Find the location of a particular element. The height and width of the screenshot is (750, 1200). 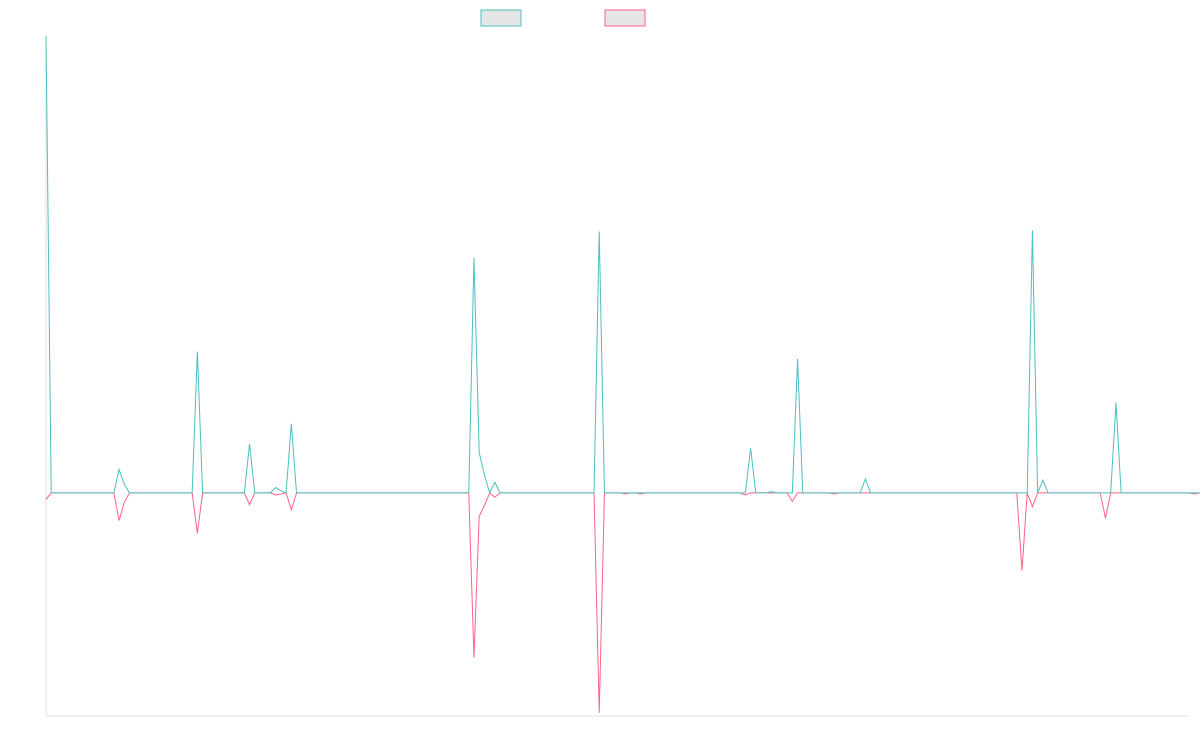

chart-legend is located at coordinates (563, 18).